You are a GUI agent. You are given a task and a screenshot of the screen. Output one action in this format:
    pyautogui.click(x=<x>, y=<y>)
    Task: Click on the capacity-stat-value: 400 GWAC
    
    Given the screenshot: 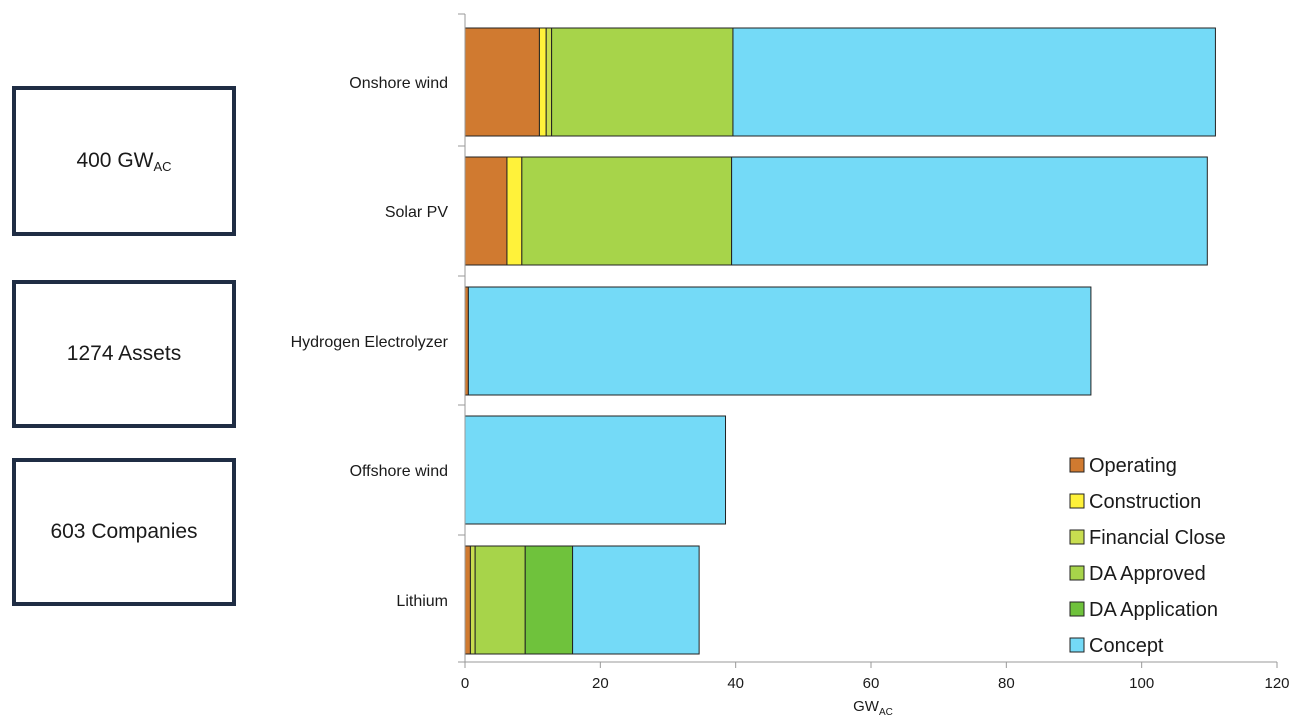 What is the action you would take?
    pyautogui.click(x=124, y=161)
    